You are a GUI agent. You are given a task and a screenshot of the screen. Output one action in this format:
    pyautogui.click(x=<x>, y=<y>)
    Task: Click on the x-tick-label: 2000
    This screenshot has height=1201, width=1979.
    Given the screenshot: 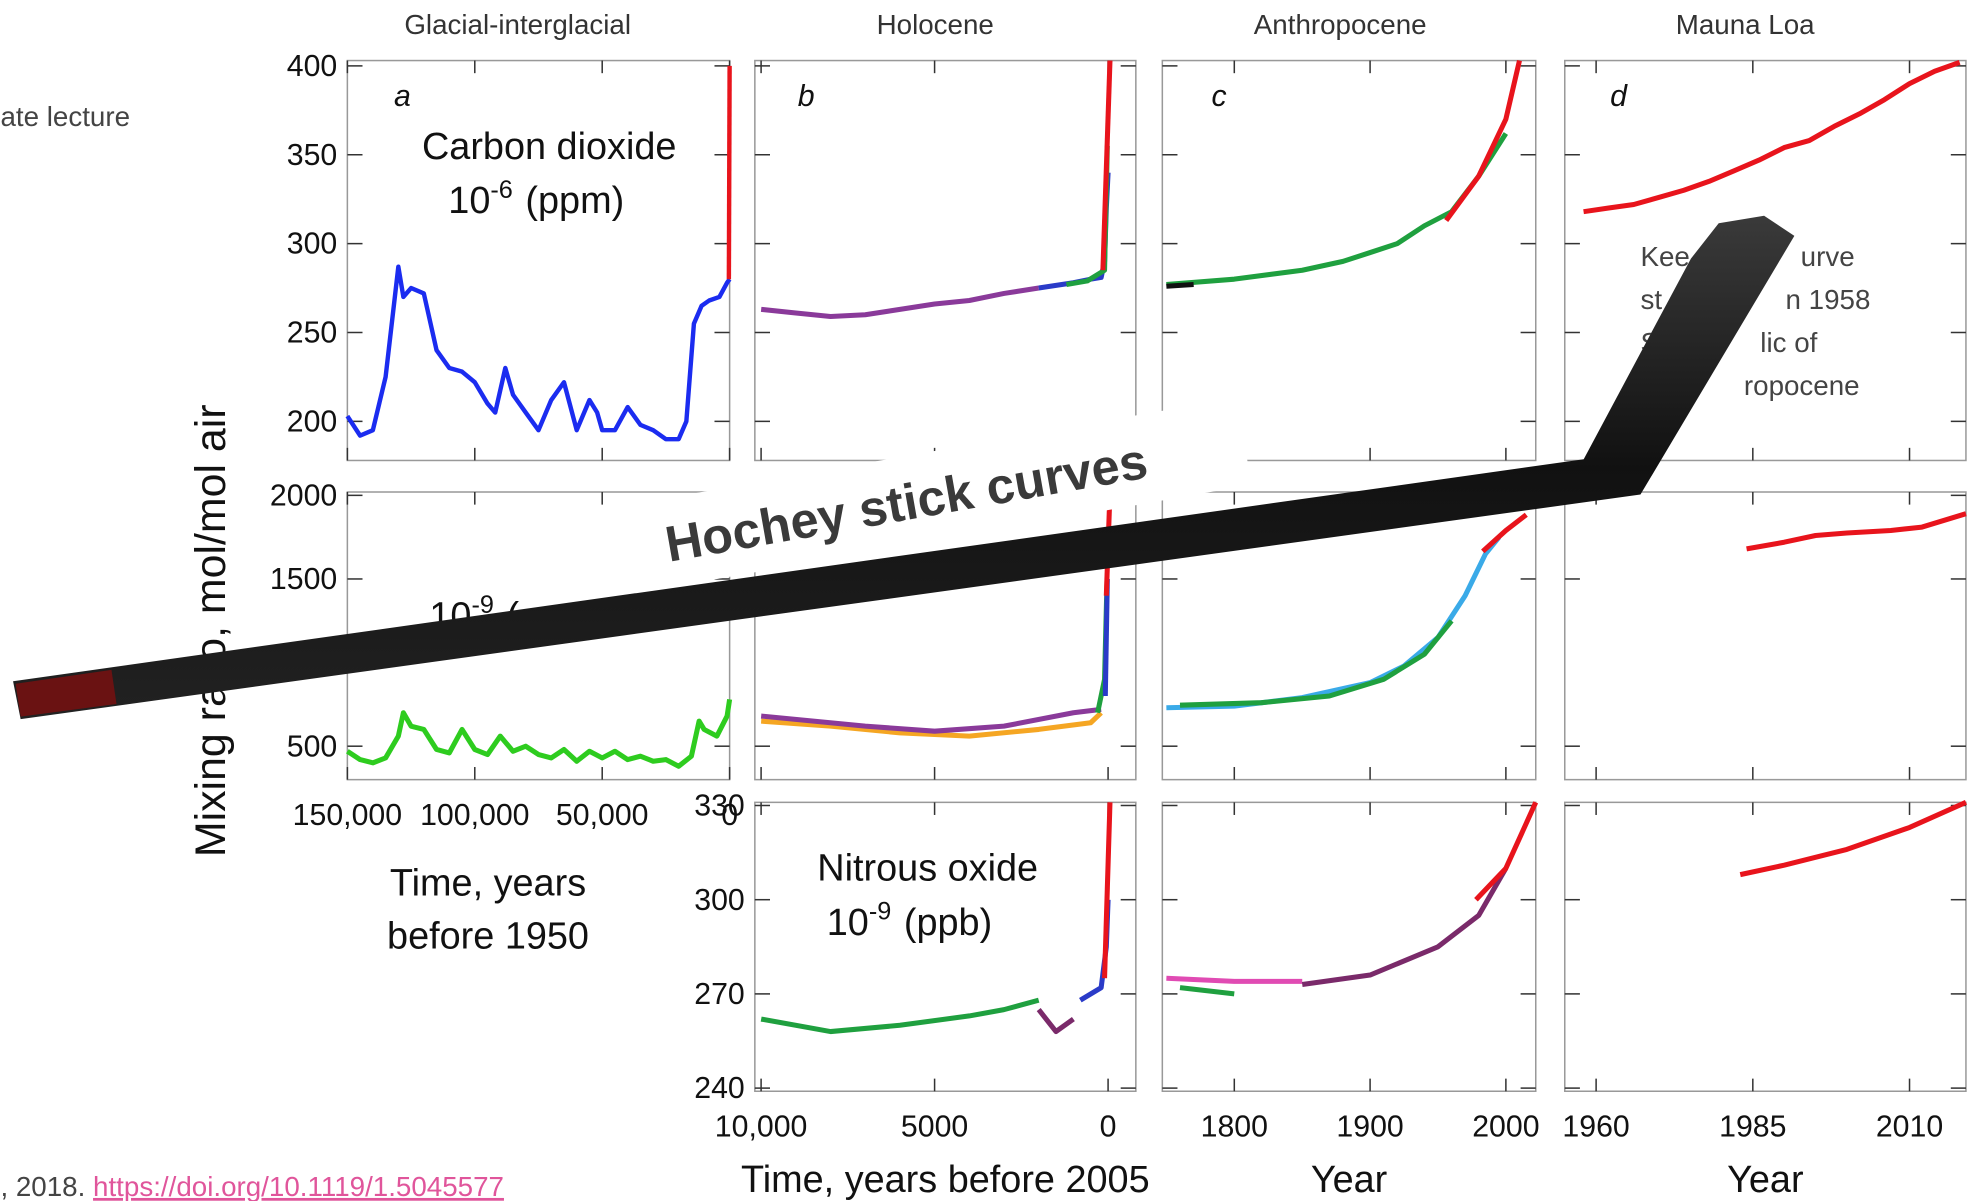 What is the action you would take?
    pyautogui.click(x=1505, y=1127)
    